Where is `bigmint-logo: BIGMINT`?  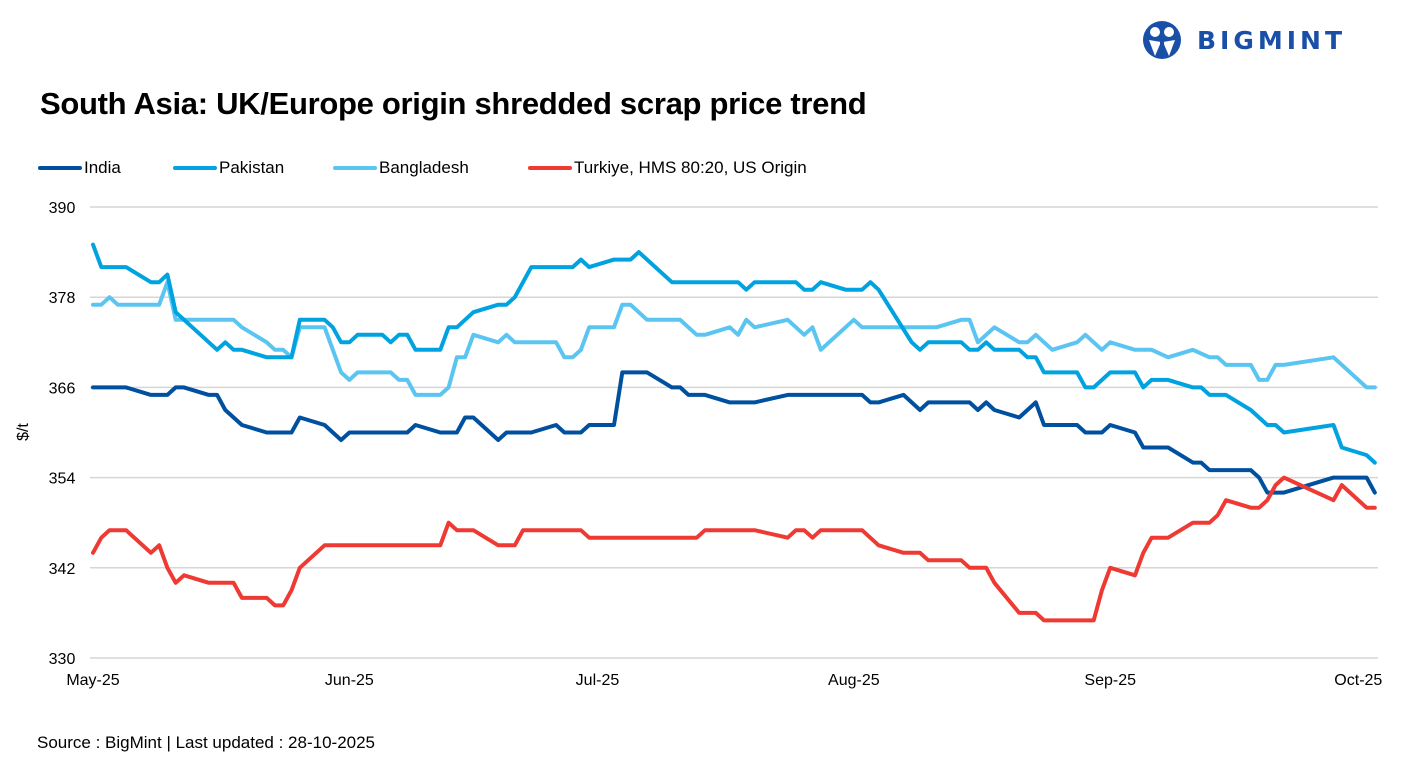
bigmint-logo: BIGMINT is located at coordinates (1243, 40).